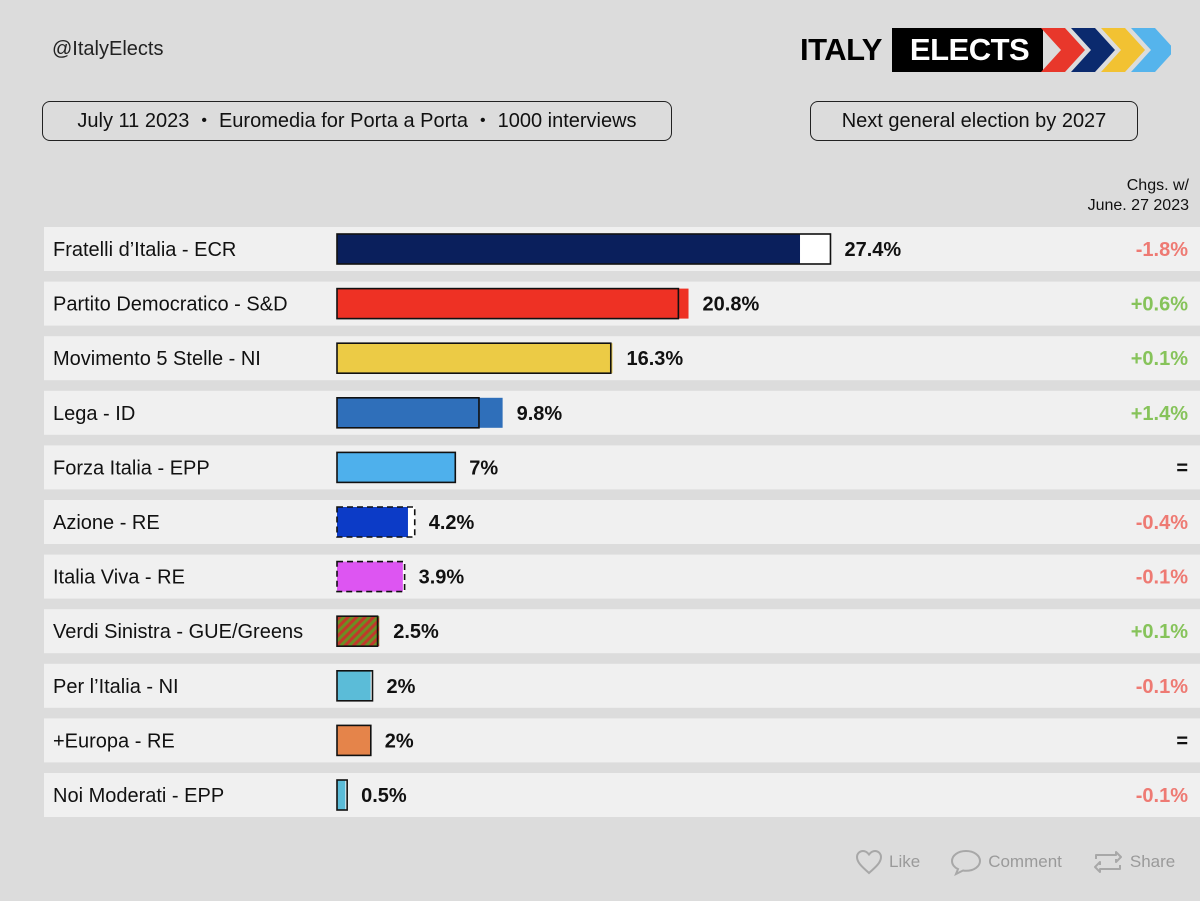 The image size is (1200, 901). I want to click on logo-word-elects: ELECTS, so click(967, 50).